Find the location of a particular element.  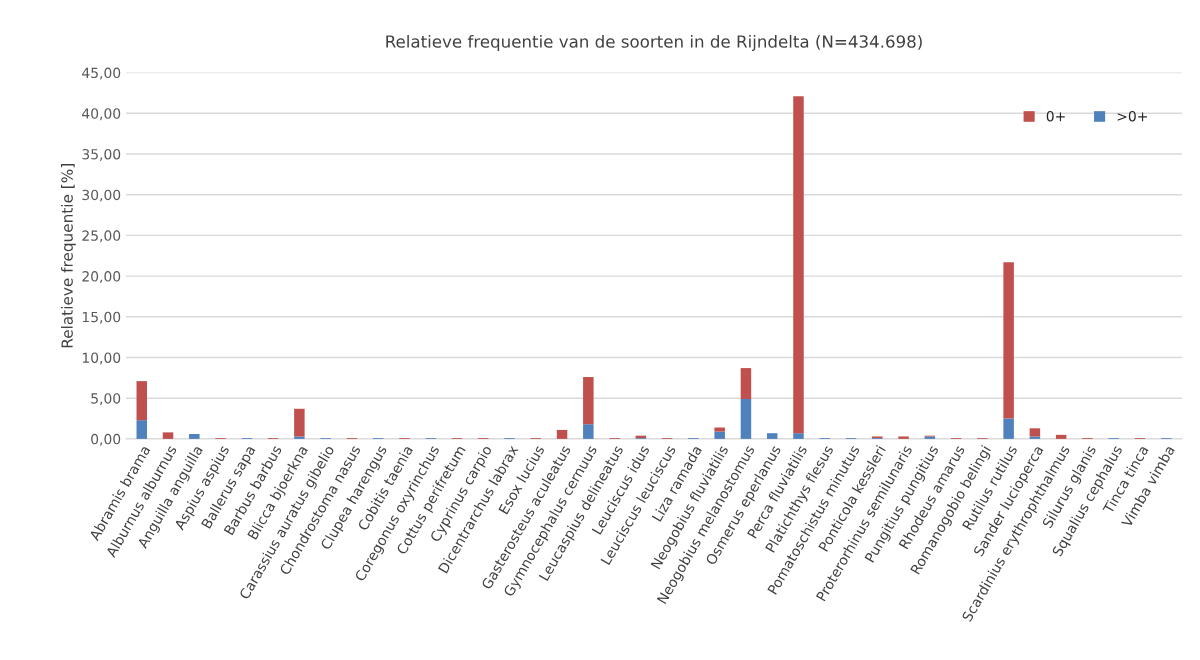

legend-label: >0+ is located at coordinates (1132, 116).